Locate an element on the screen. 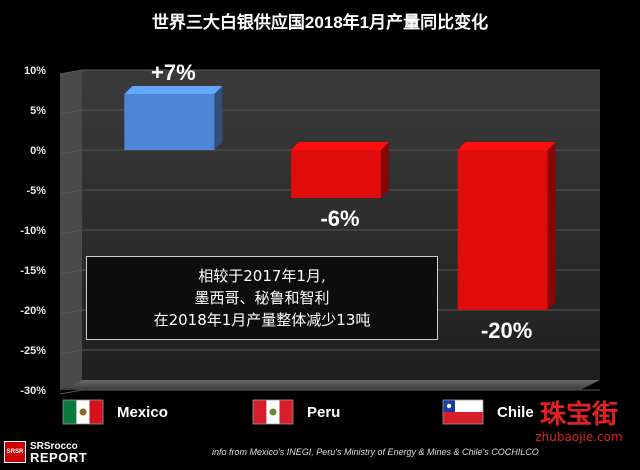  mexico-flag-icon is located at coordinates (83, 412).